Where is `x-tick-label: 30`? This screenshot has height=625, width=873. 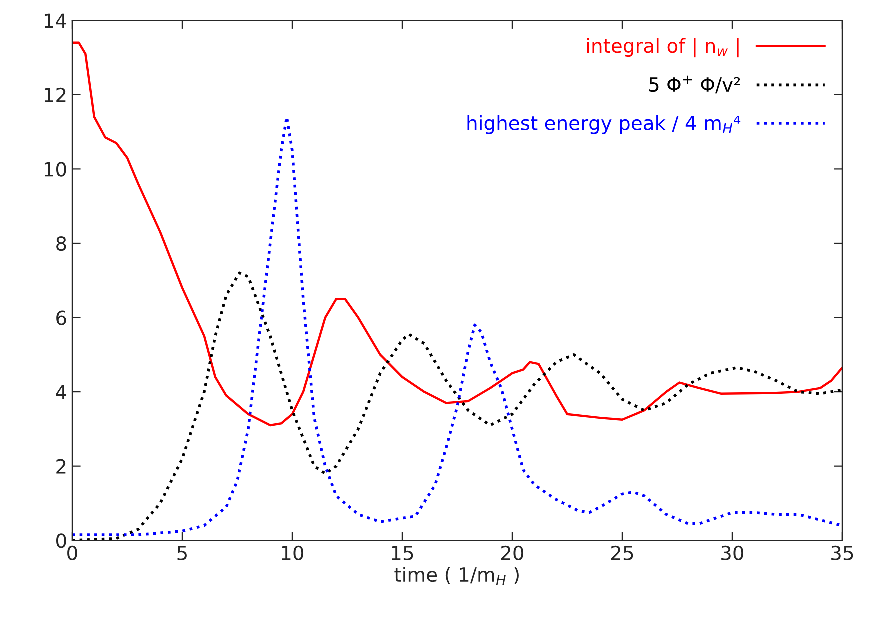
x-tick-label: 30 is located at coordinates (733, 553).